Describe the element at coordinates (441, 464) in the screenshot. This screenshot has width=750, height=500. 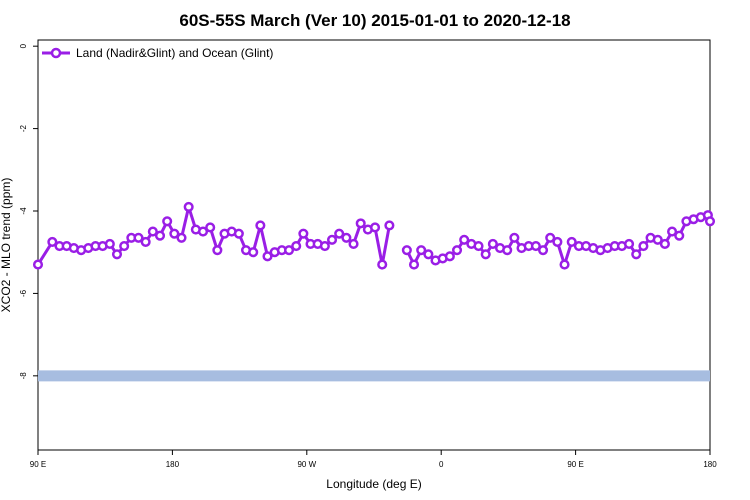
I see `x-tick-label: 0` at that location.